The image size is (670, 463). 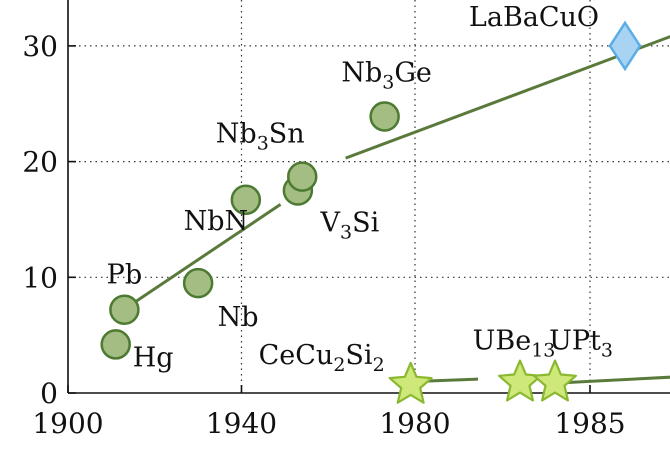 What do you see at coordinates (625, 46) in the screenshot?
I see `marker-labacuo` at bounding box center [625, 46].